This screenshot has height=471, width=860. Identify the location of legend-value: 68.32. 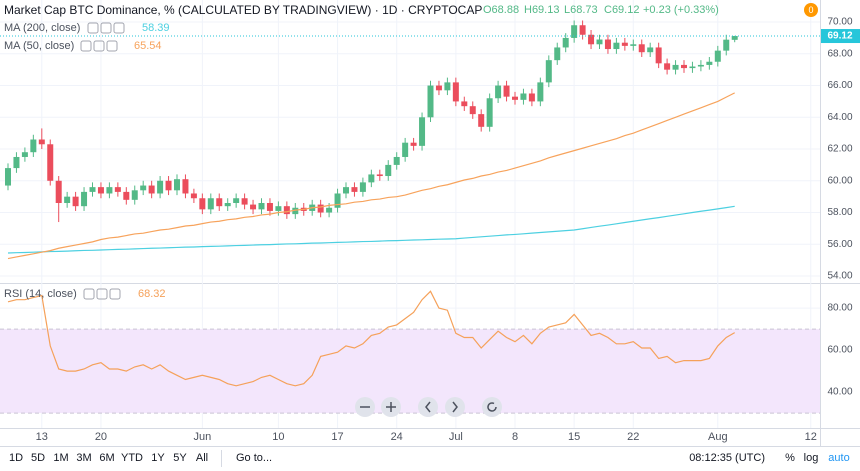
(152, 294).